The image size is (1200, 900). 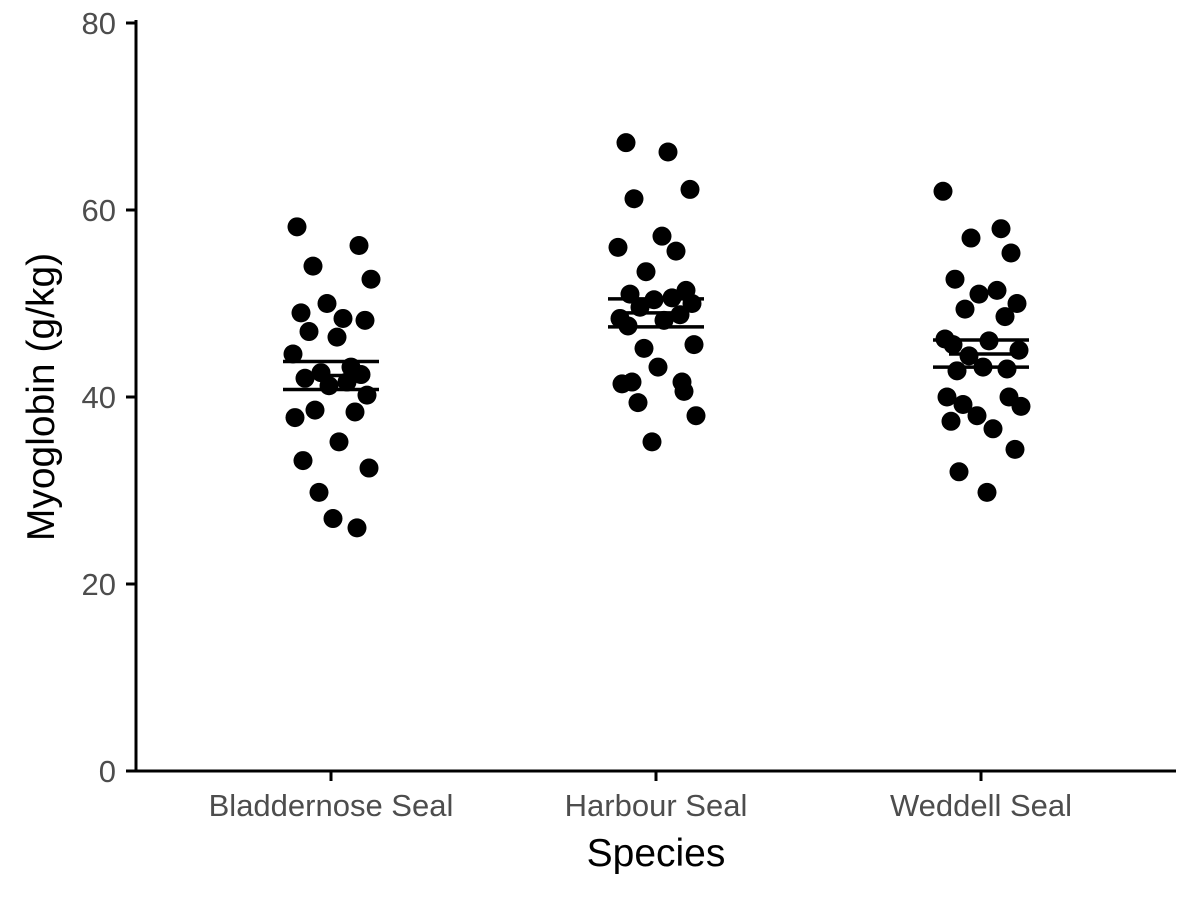 I want to click on x-tick-label: Weddell Seal, so click(x=981, y=805).